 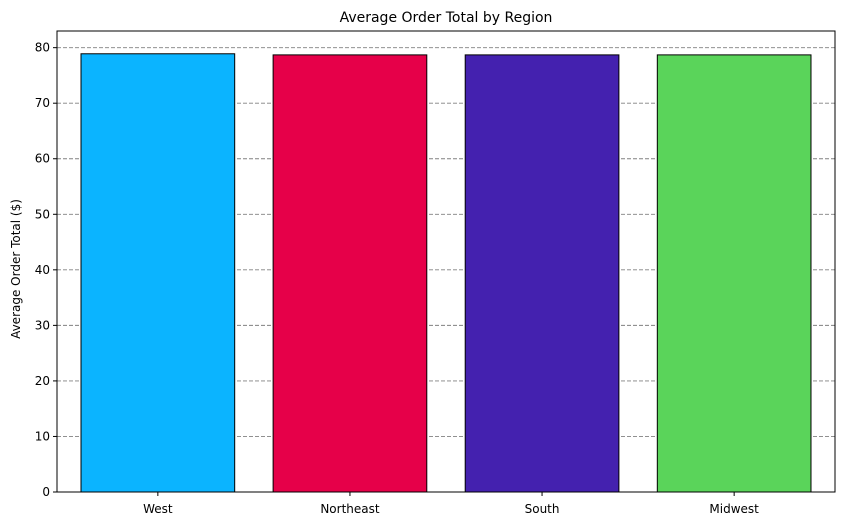 I want to click on y-axis-ticks: 0 10 20 30 40 50 60 70 80, so click(x=46, y=270).